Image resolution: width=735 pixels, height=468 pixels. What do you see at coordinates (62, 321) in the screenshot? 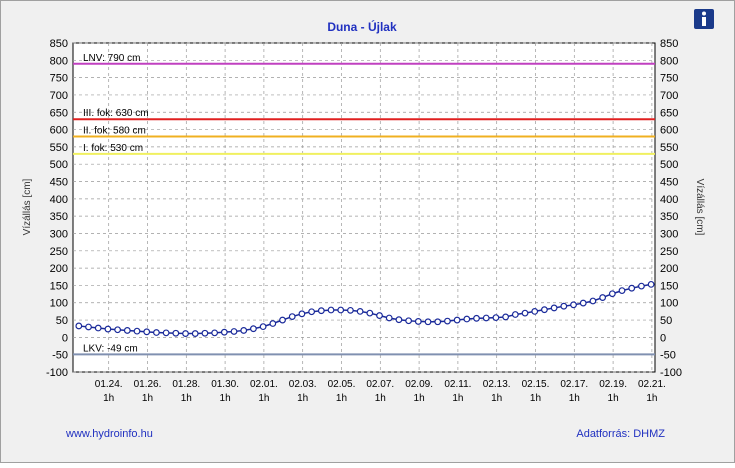
I see `y-tick-label: 50` at bounding box center [62, 321].